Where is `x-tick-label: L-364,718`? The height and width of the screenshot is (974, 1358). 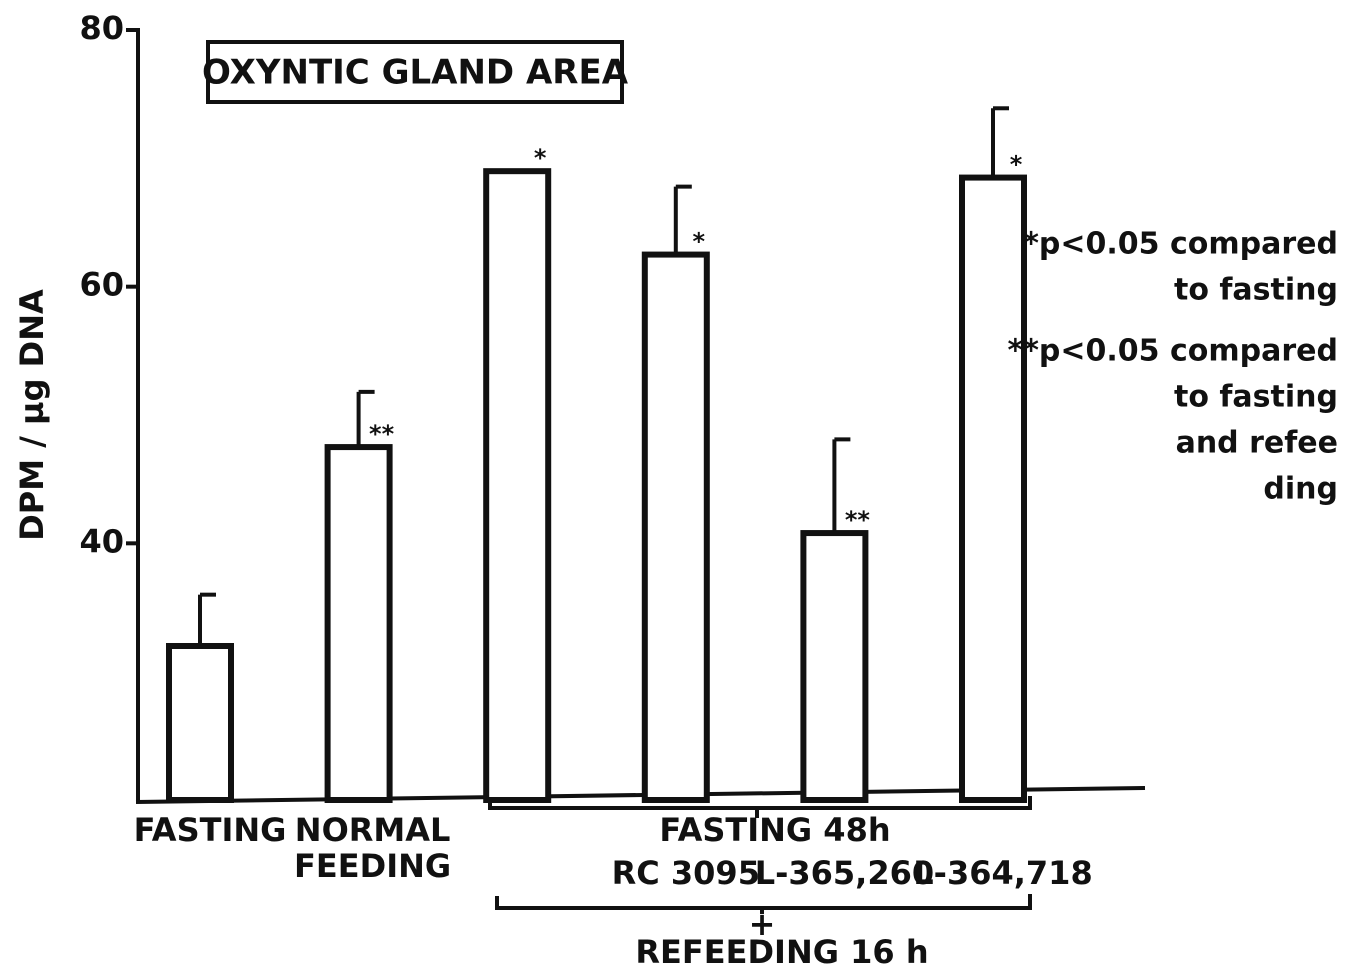
x-tick-label: L-364,718 is located at coordinates (1002, 873).